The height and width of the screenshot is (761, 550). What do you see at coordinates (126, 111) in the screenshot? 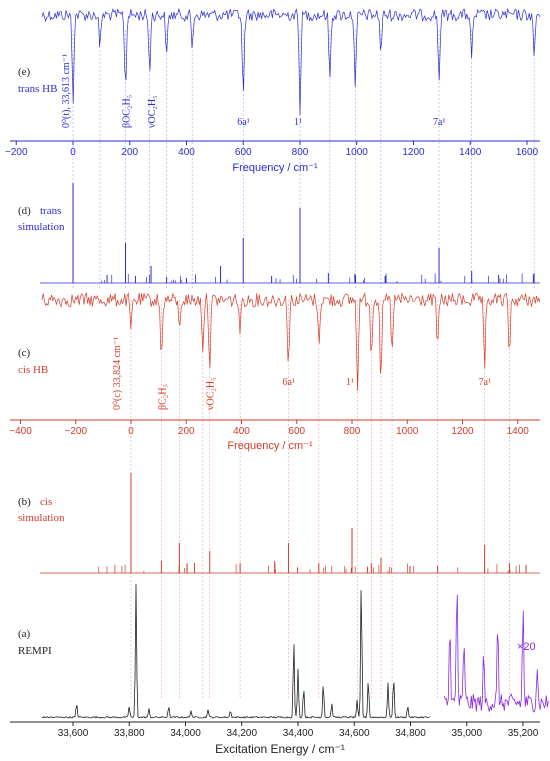
I see `peak-annotation: βOC₂H₅` at bounding box center [126, 111].